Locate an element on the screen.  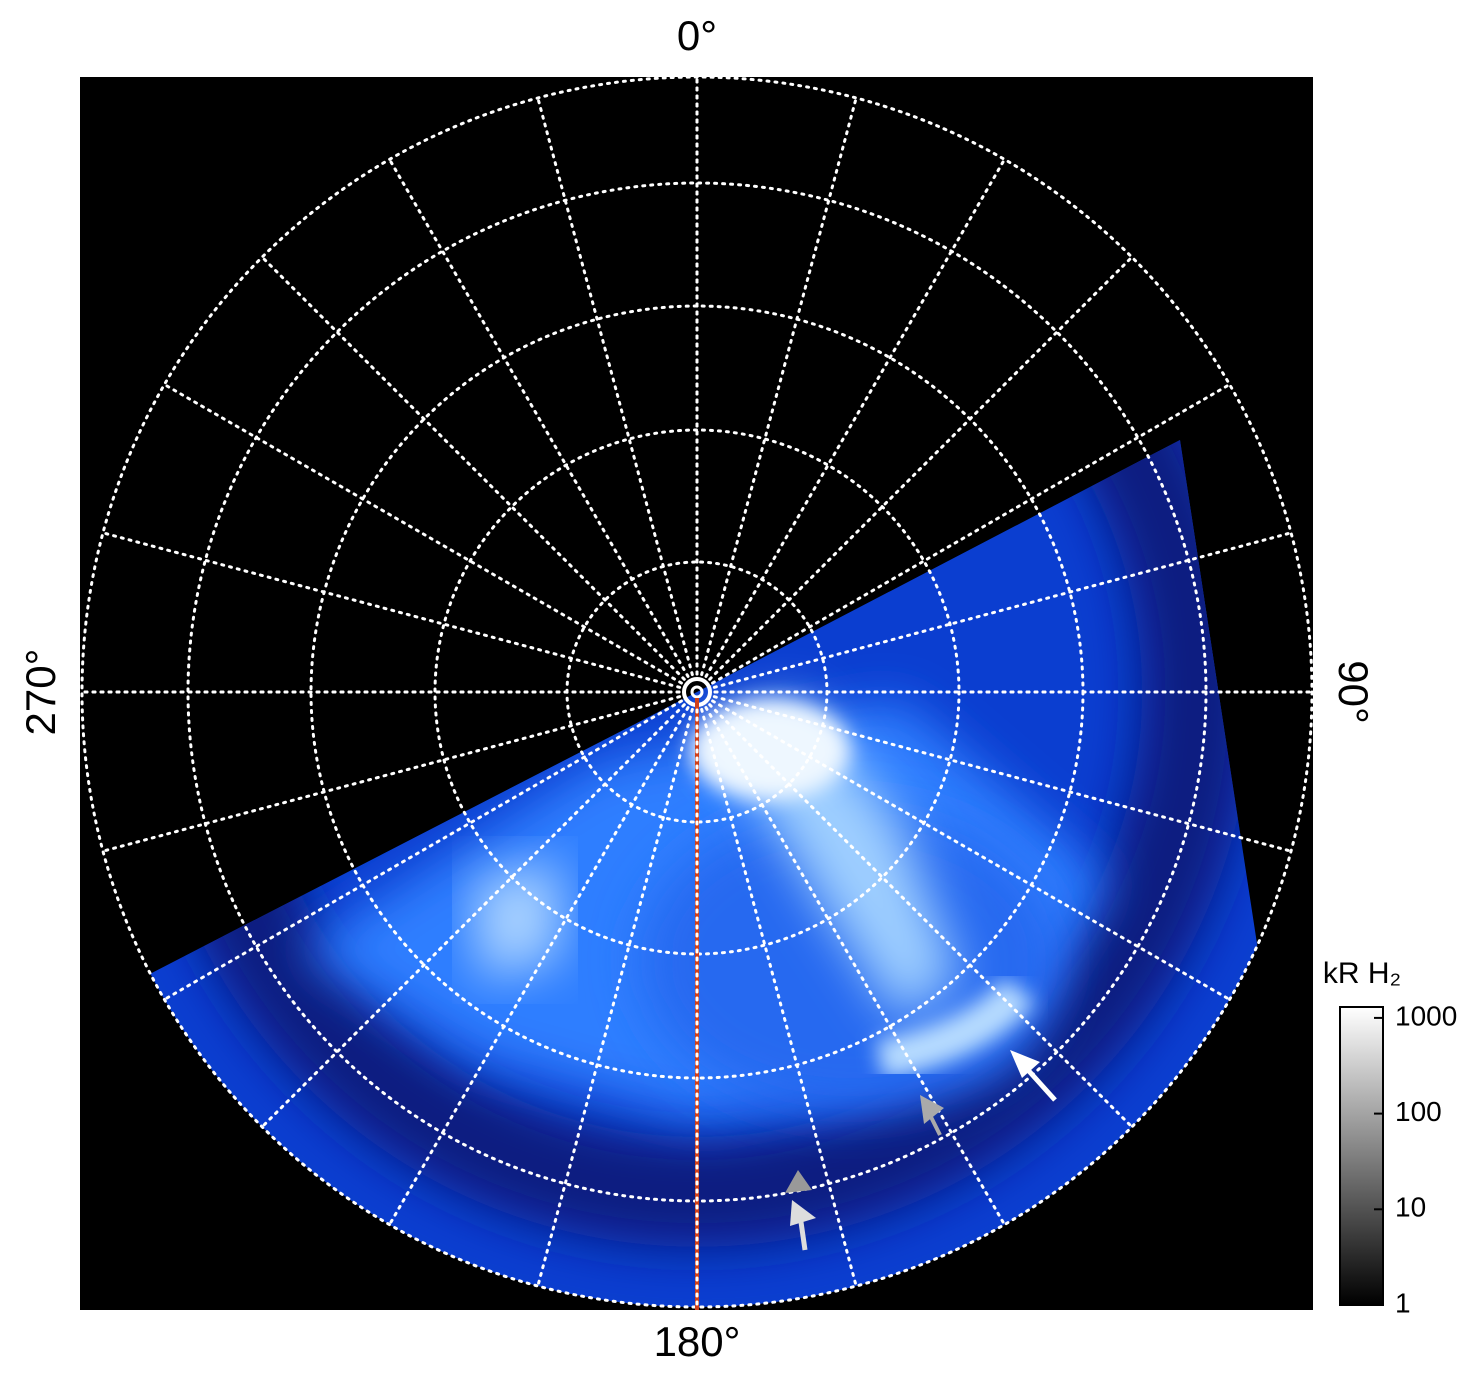
arrows is located at coordinates (921, 1150).